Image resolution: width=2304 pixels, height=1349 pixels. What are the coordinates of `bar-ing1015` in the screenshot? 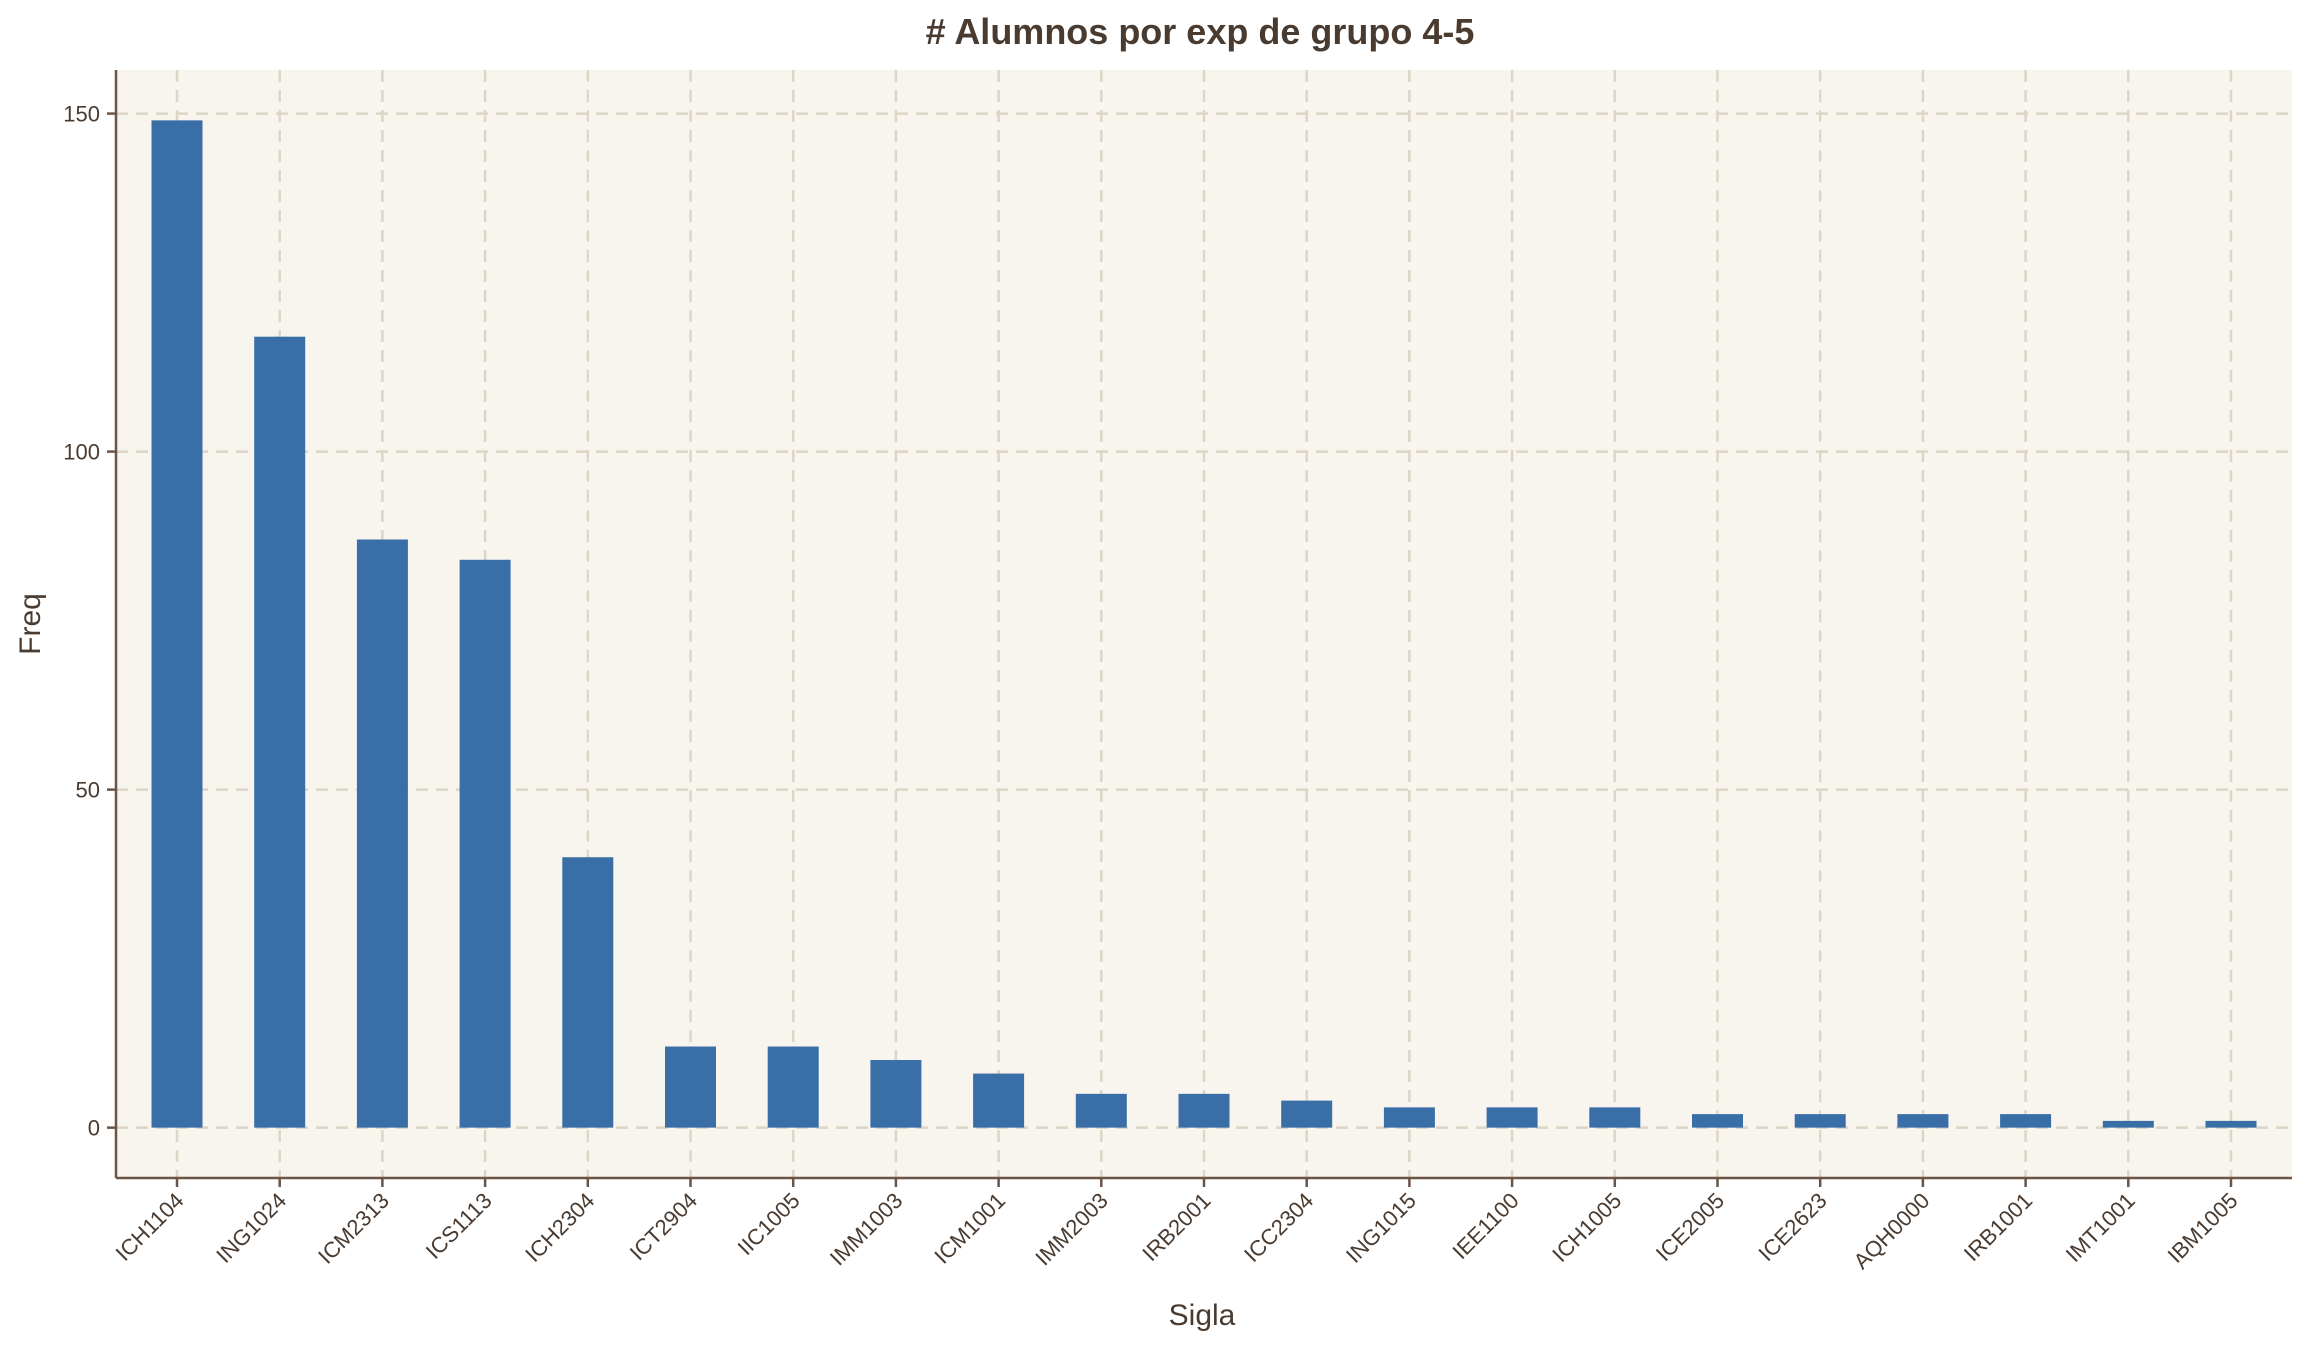 It's located at (1409, 1117).